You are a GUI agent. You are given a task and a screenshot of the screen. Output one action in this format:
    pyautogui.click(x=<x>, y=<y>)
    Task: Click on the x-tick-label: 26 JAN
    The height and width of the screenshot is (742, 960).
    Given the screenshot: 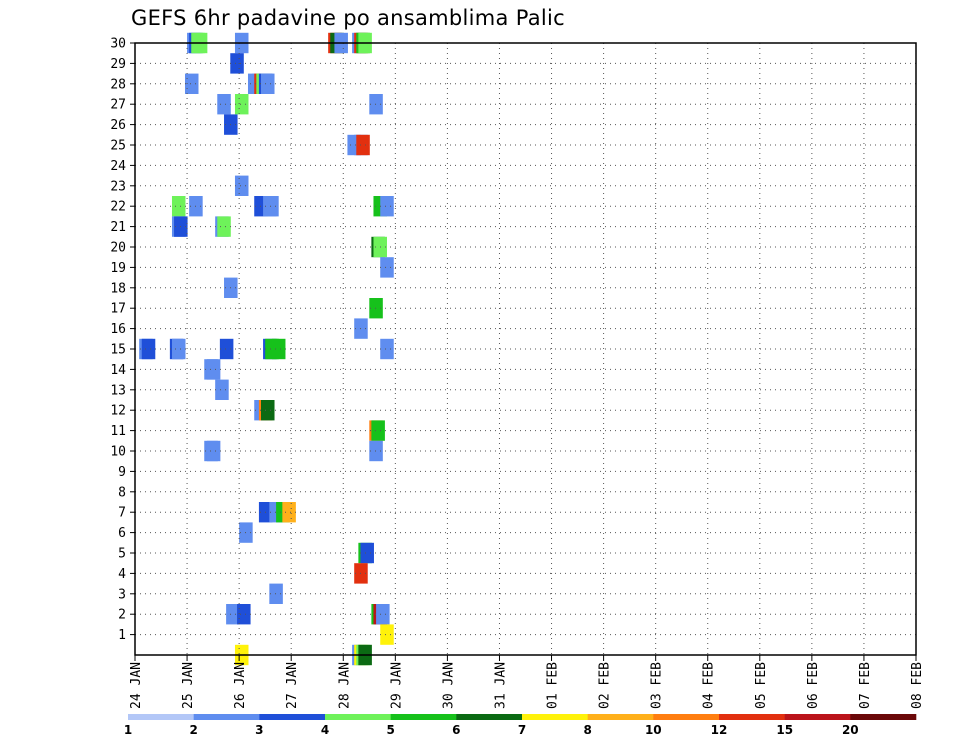 What is the action you would take?
    pyautogui.click(x=240, y=685)
    